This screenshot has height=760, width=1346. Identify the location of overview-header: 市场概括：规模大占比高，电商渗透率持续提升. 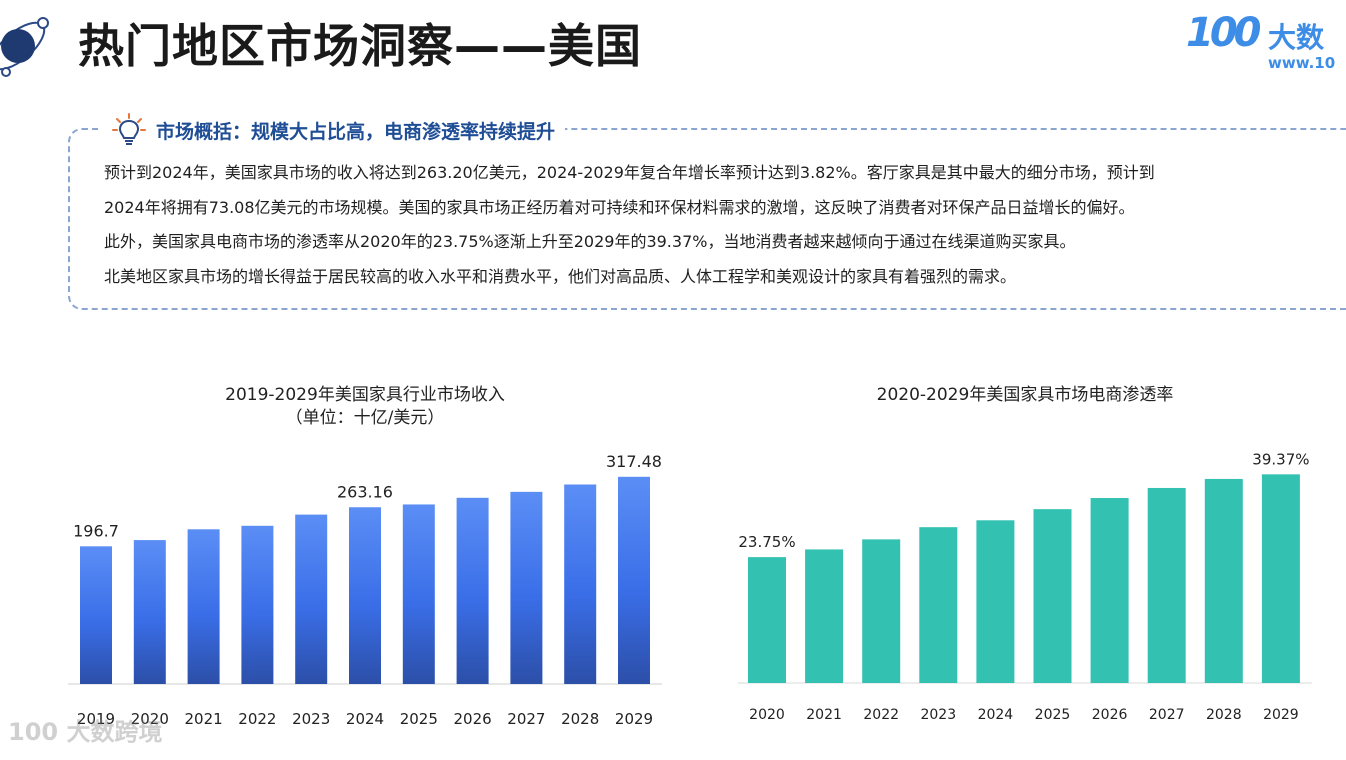
(334, 130).